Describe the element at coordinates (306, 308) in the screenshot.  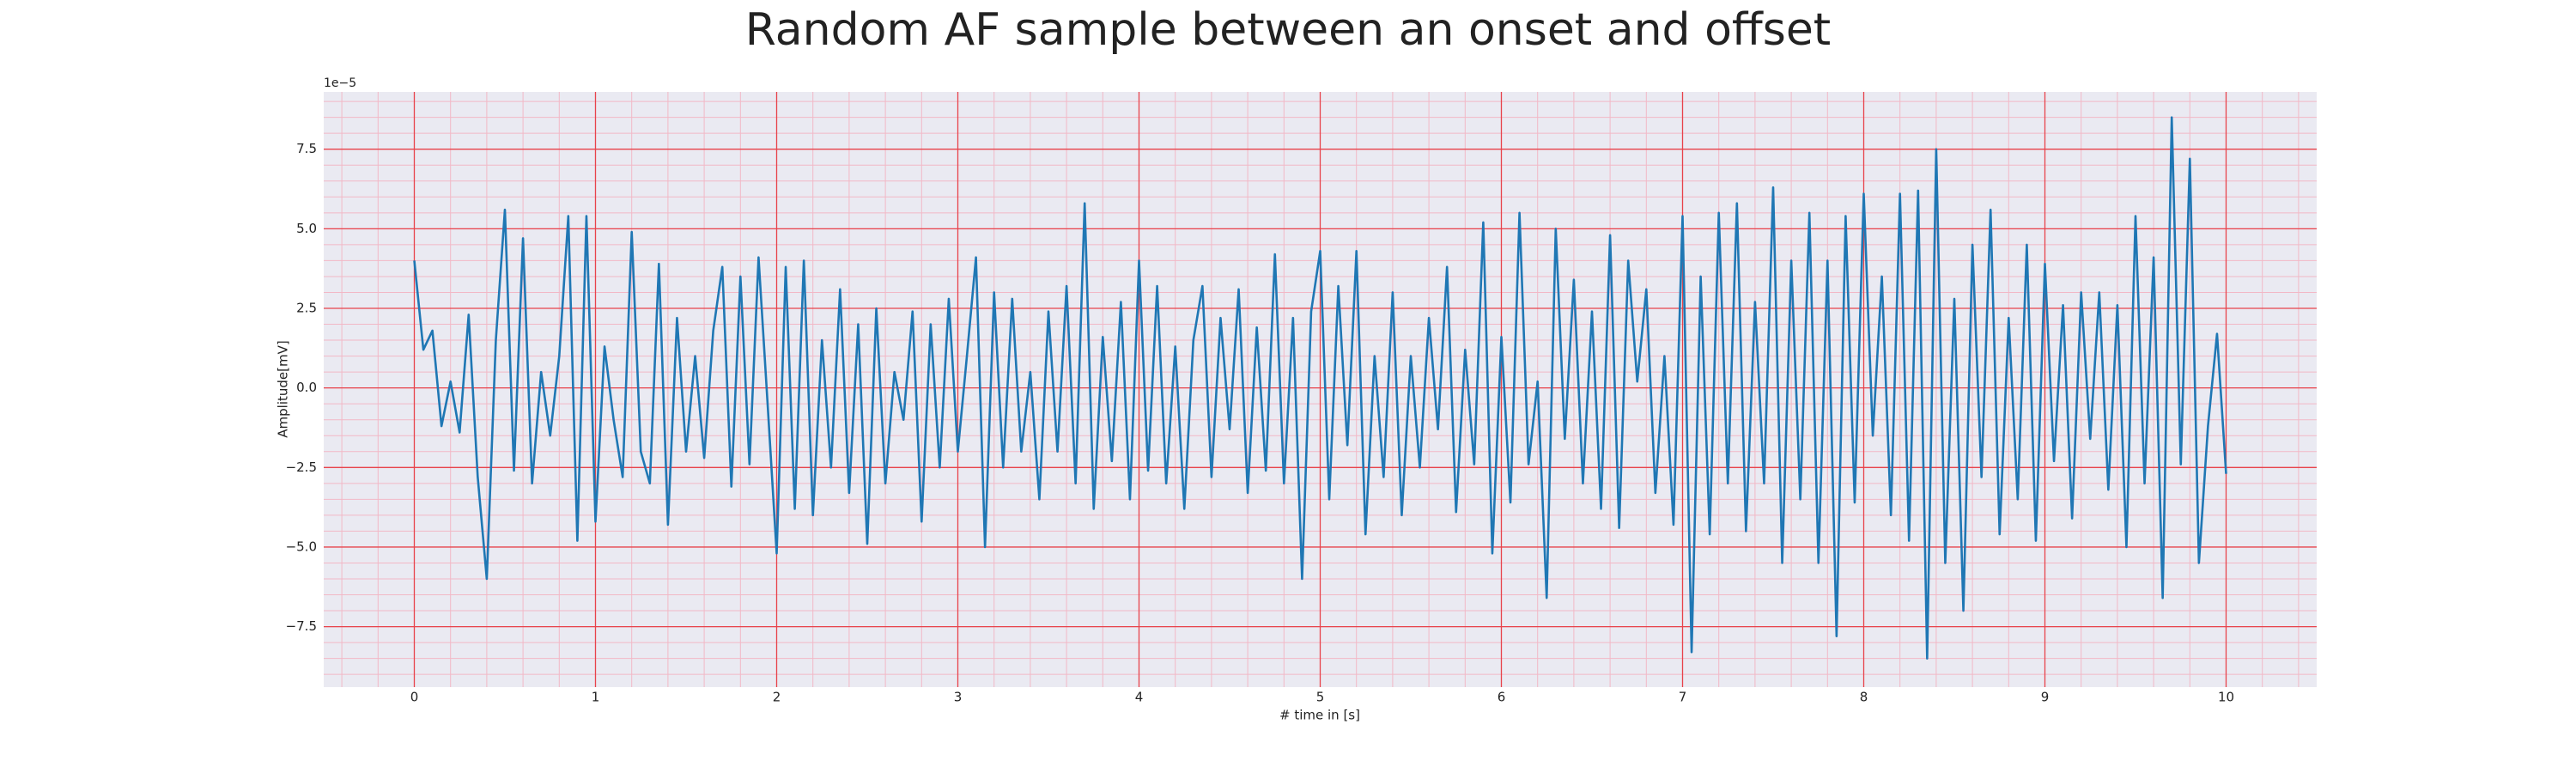
I see `y-tick-label: 2.5` at that location.